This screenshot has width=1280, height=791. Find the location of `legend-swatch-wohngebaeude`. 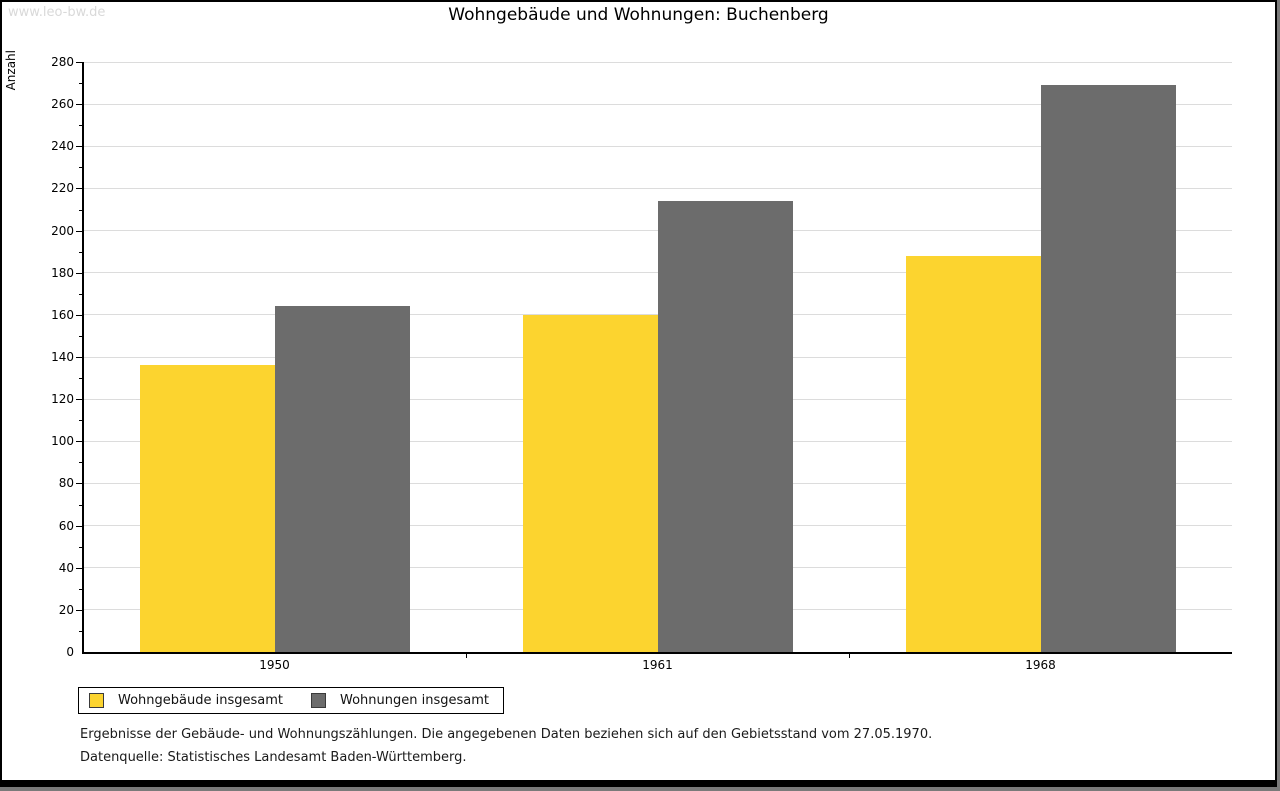

legend-swatch-wohngebaeude is located at coordinates (96, 700).